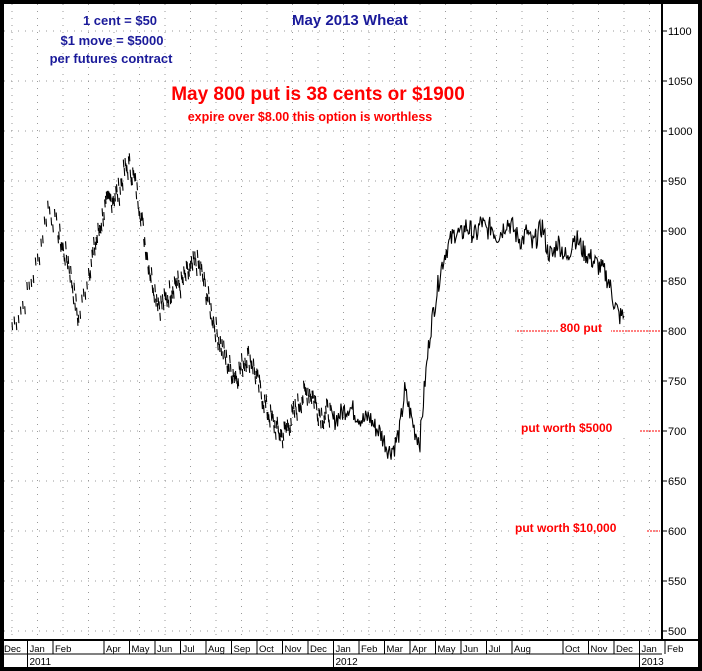 The height and width of the screenshot is (671, 702). I want to click on x-tick-label: Jan, so click(649, 649).